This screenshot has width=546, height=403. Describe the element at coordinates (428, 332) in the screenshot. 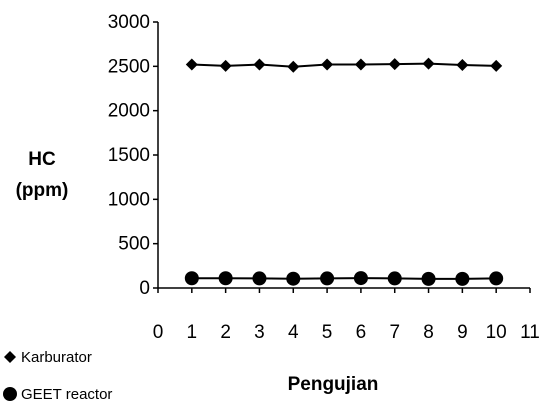

I see `x-tick-label: 8` at that location.